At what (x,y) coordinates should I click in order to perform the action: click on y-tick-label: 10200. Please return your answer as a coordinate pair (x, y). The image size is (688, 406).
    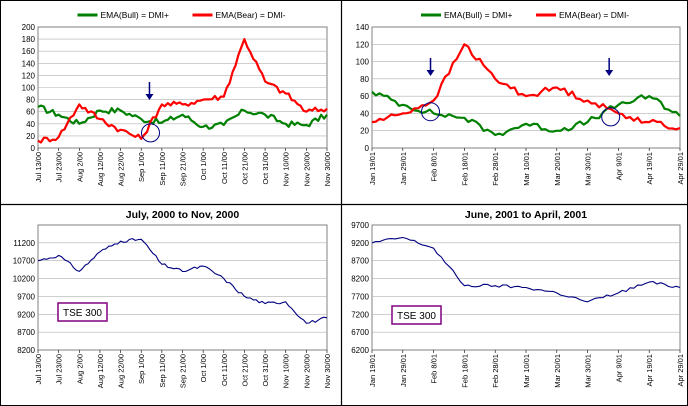
    Looking at the image, I should click on (24, 279).